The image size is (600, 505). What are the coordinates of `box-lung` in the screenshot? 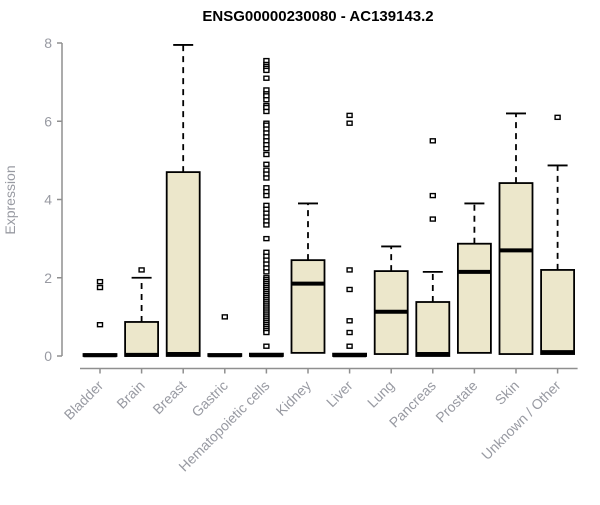 It's located at (391, 300).